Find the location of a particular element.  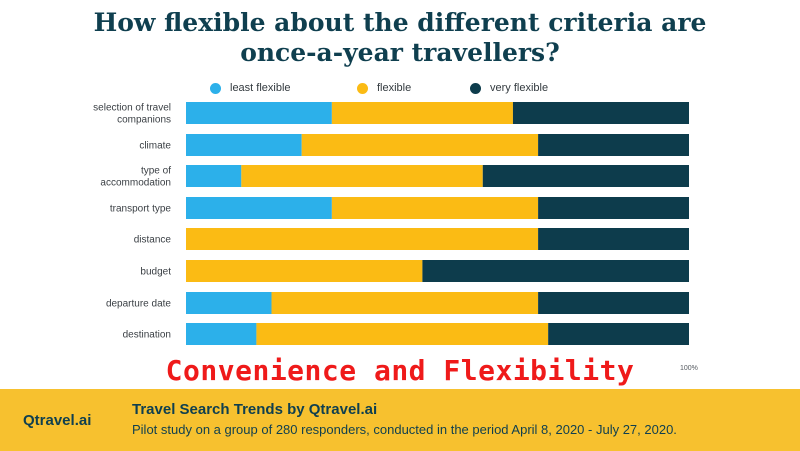

category-label-5: budget is located at coordinates (155, 272).